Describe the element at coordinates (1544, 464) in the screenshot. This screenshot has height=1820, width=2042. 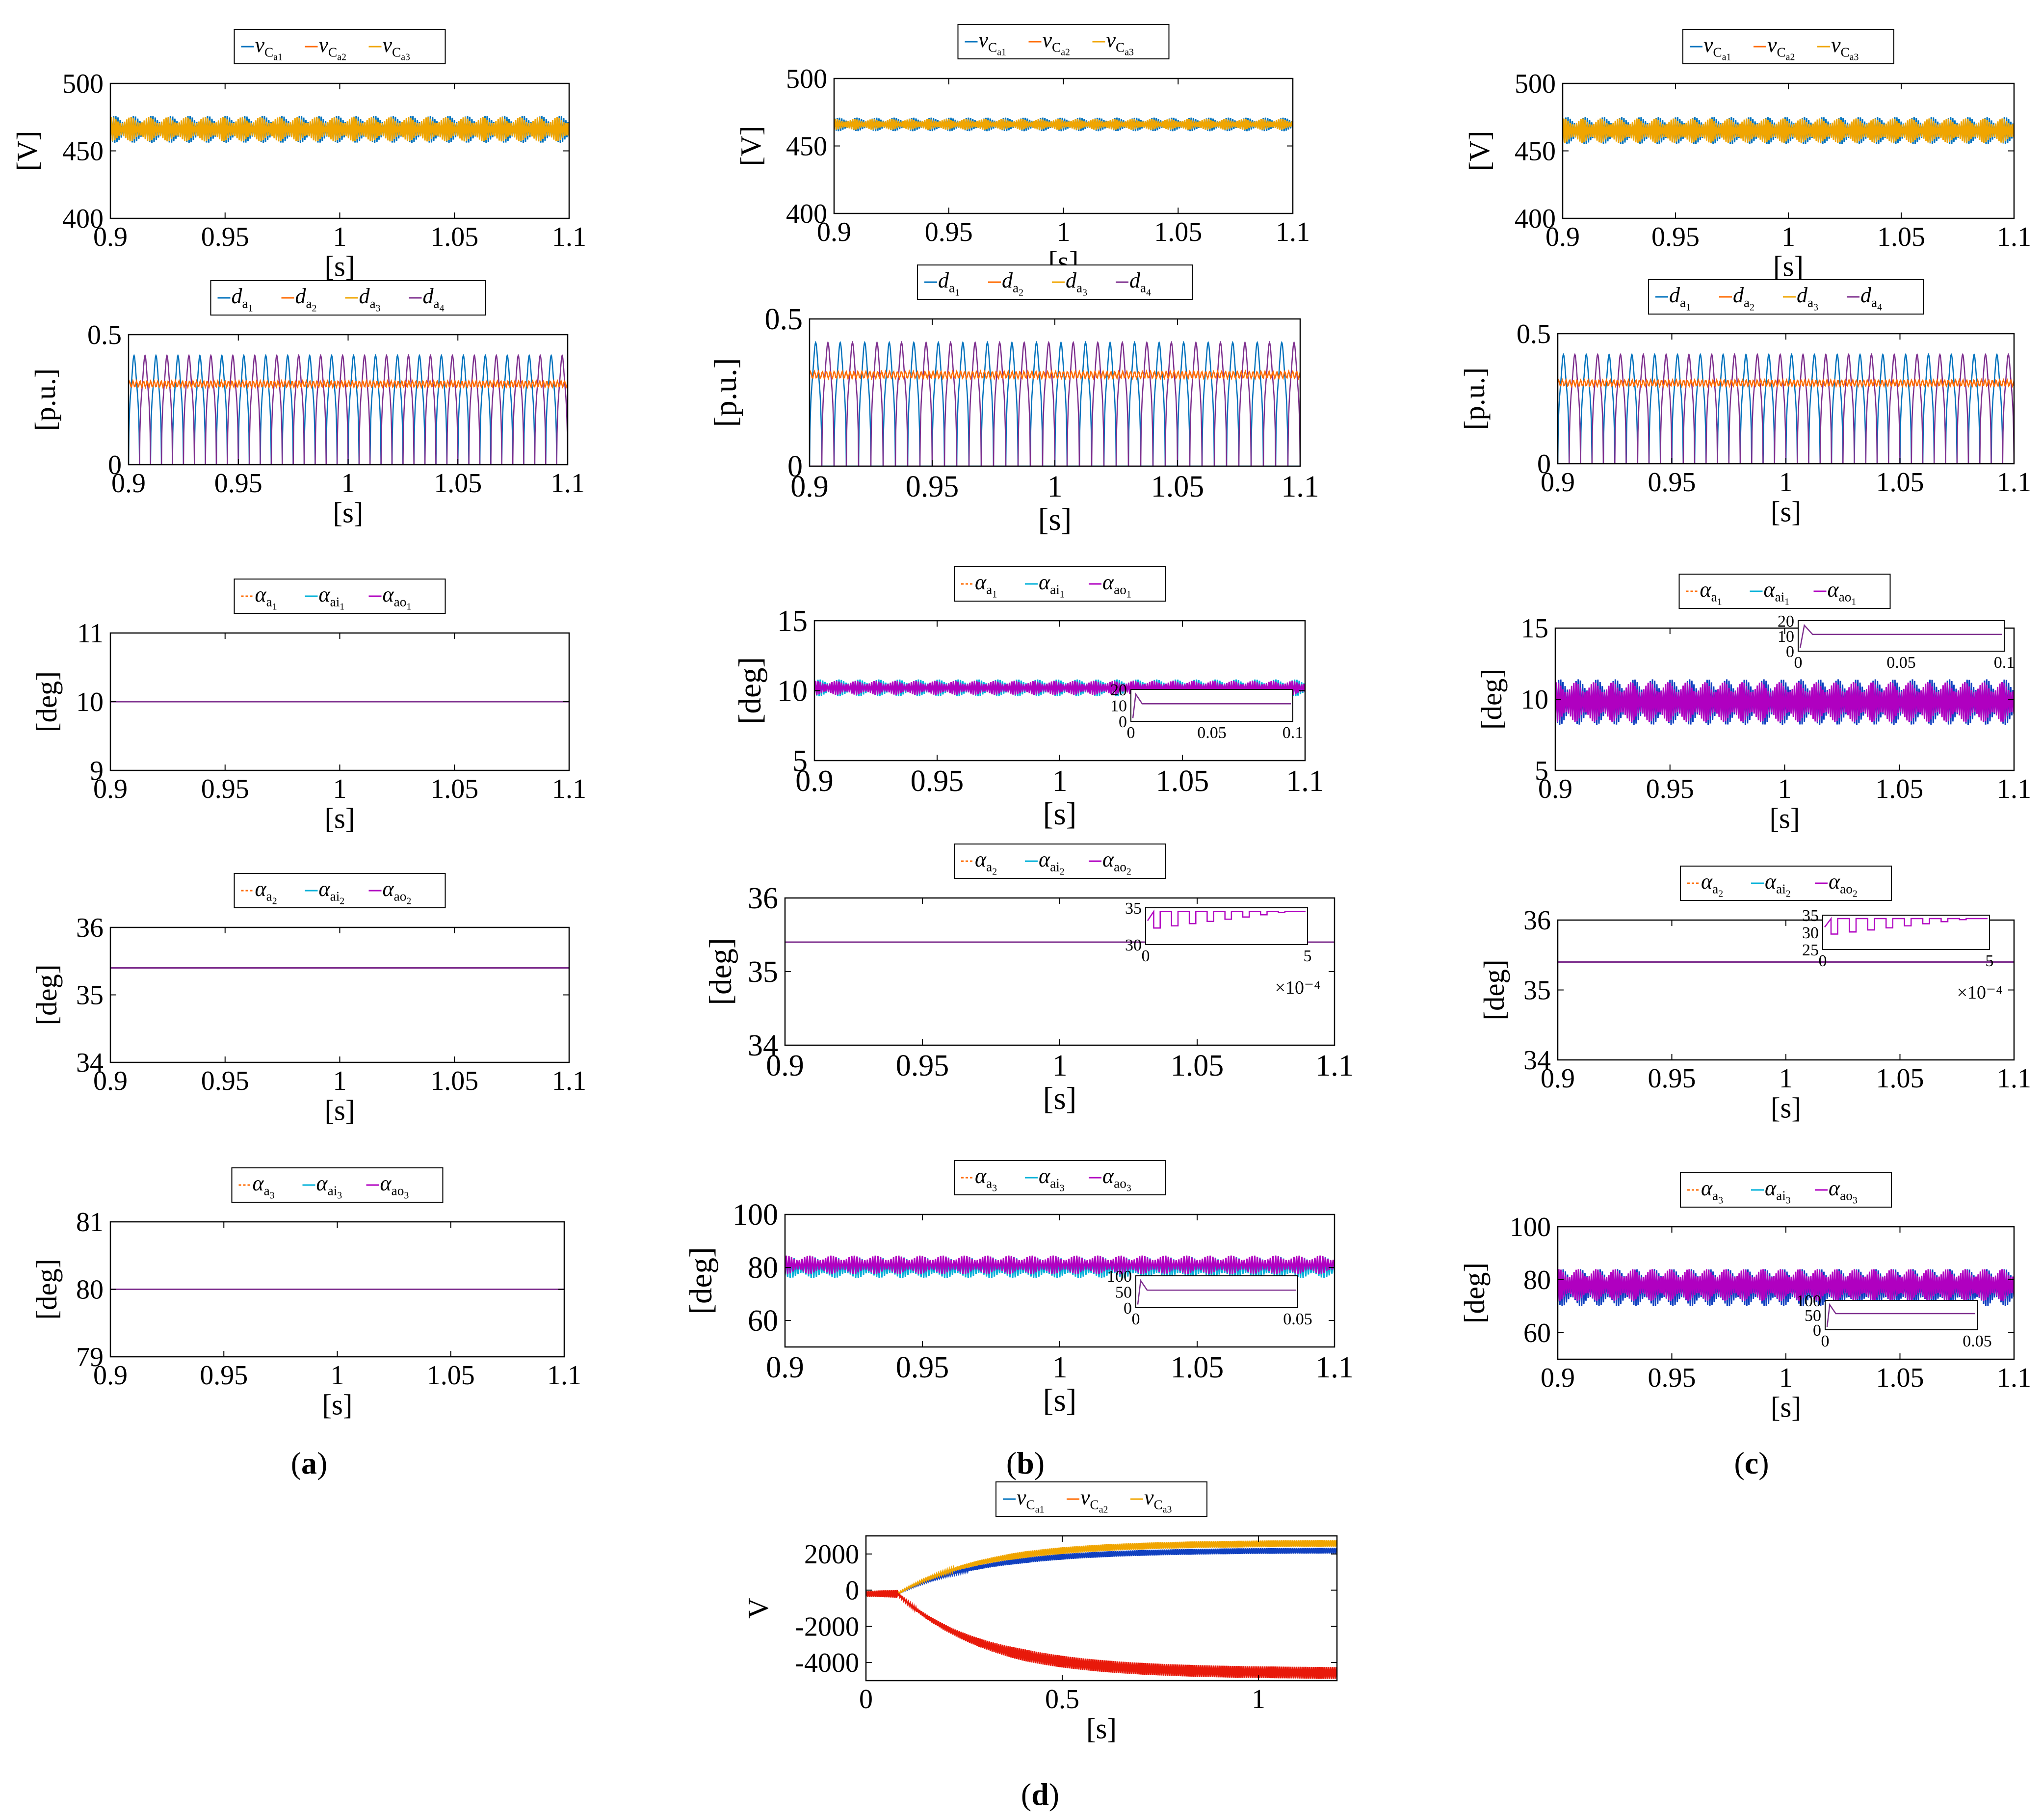
I see `y-tick-label: 0` at that location.